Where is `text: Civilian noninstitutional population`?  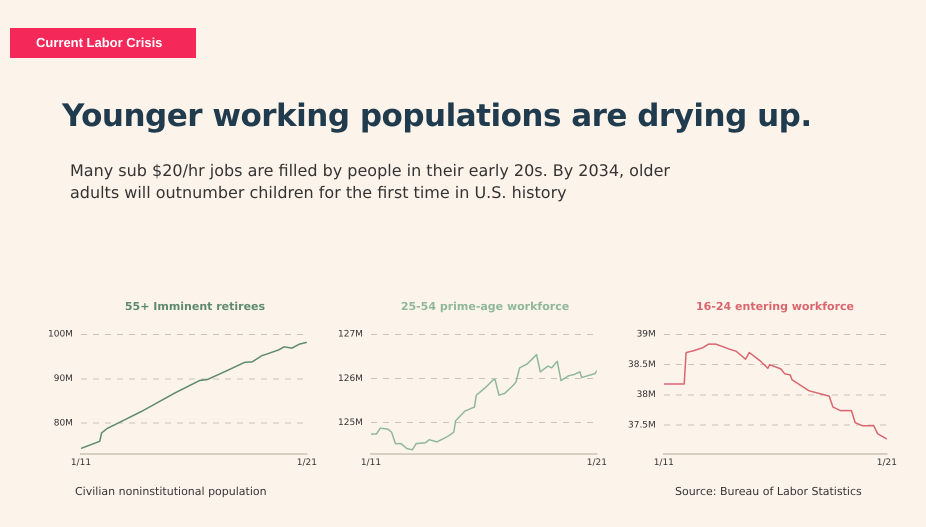 text: Civilian noninstitutional population is located at coordinates (171, 491).